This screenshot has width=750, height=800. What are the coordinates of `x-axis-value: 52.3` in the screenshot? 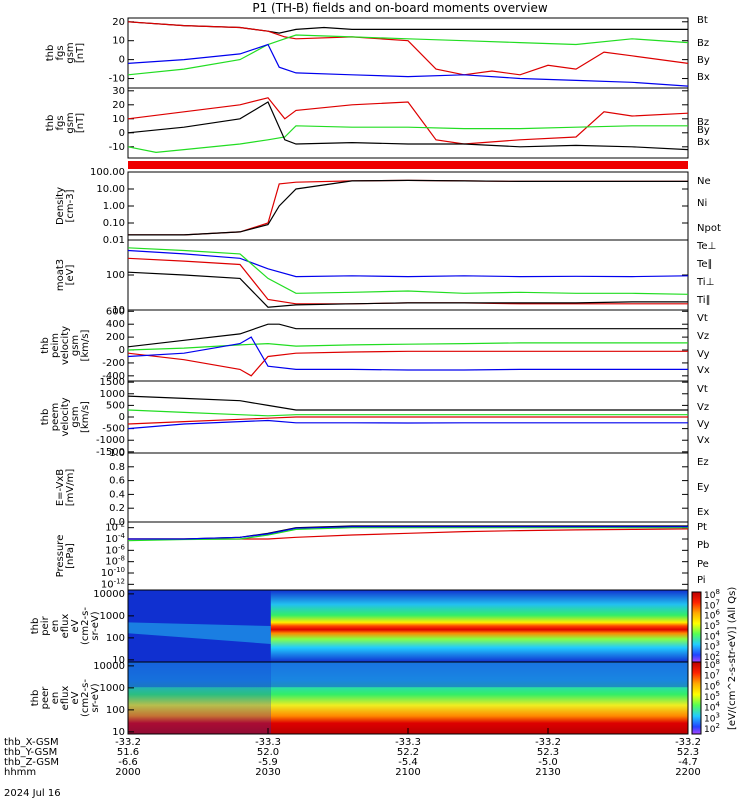 It's located at (688, 752).